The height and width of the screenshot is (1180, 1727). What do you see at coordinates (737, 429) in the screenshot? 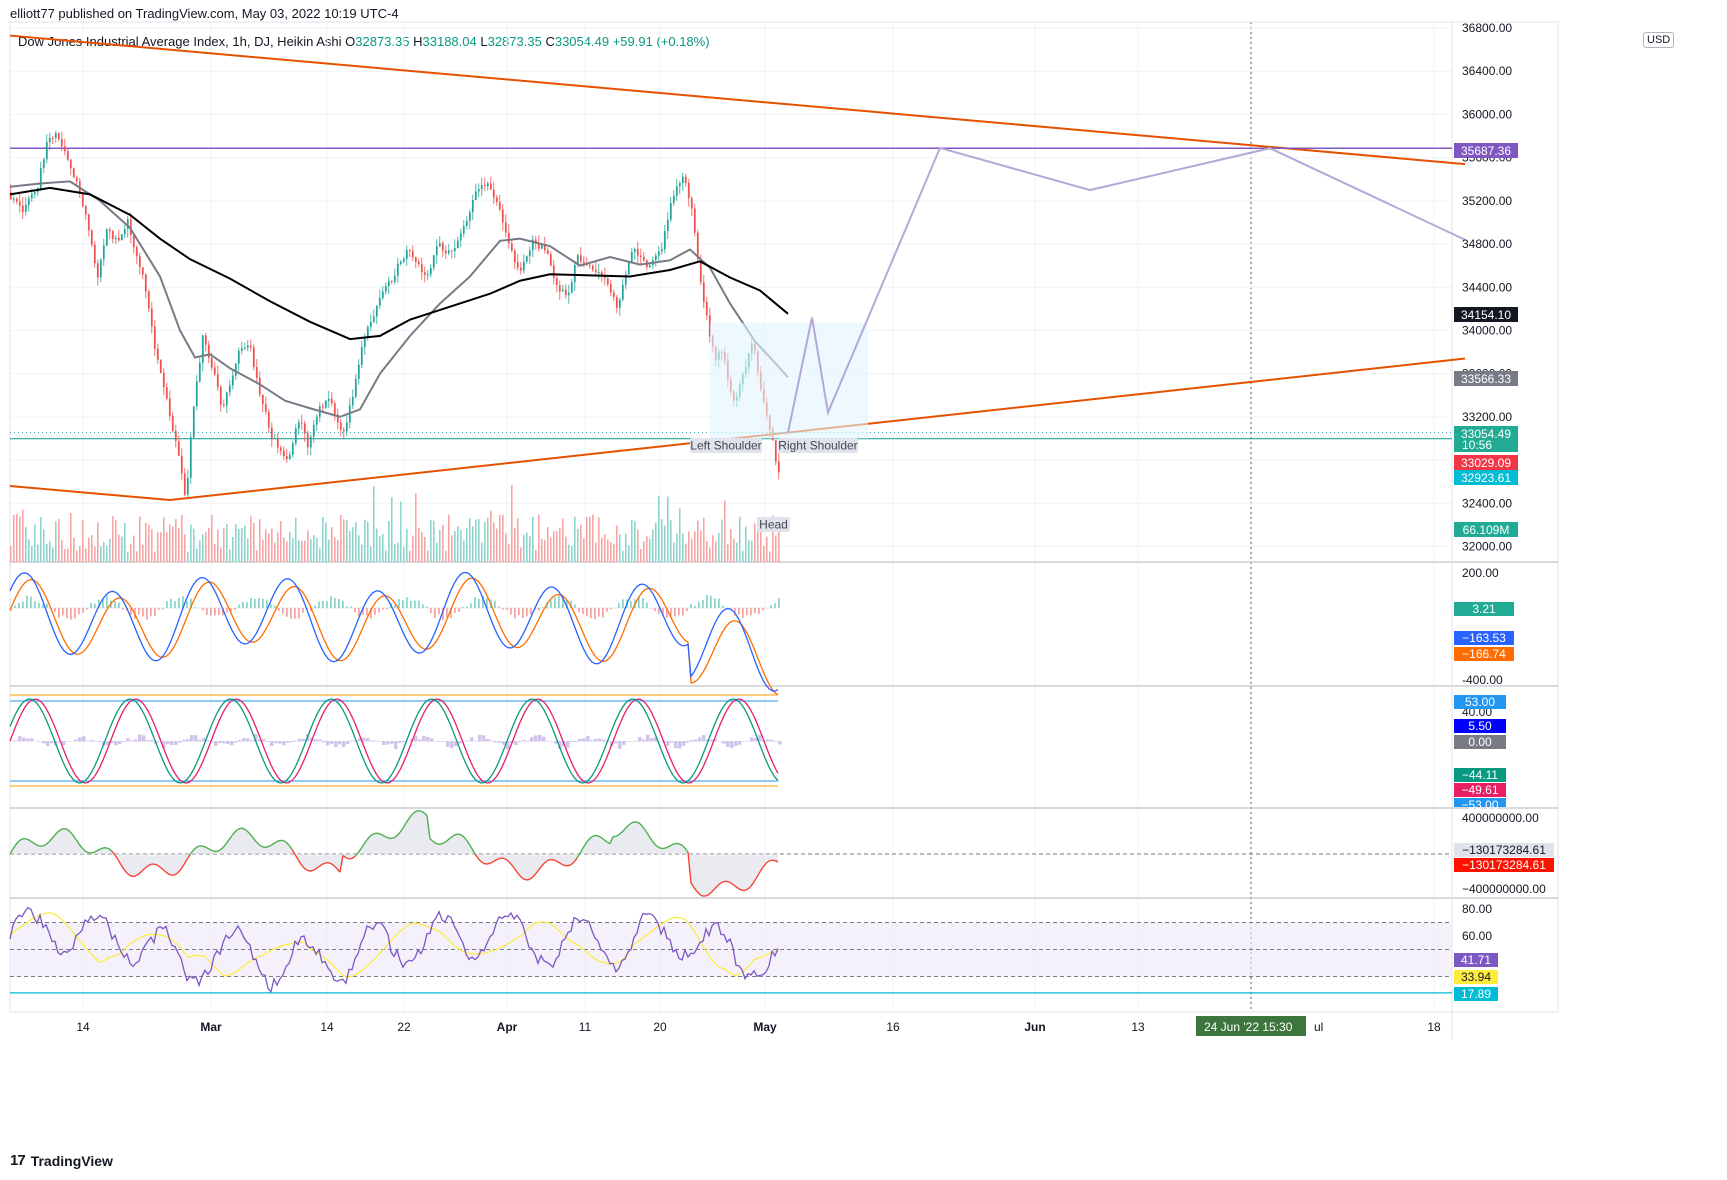
I see `lower-trendline` at bounding box center [737, 429].